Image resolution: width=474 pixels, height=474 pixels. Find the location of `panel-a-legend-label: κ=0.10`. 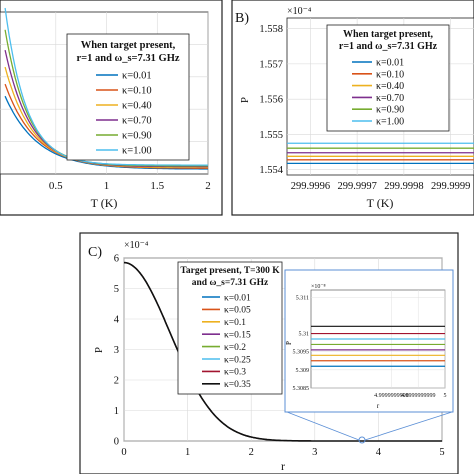

panel-a-legend-label: κ=0.10 is located at coordinates (137, 91).